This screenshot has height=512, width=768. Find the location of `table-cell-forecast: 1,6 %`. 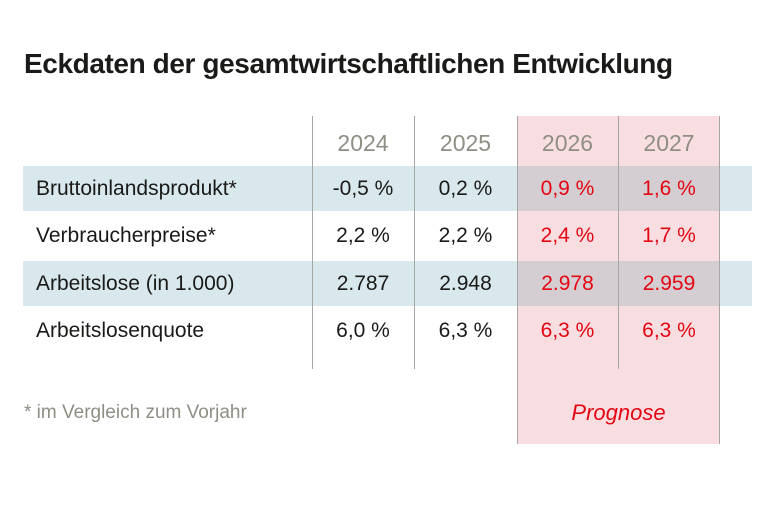

table-cell-forecast: 1,6 % is located at coordinates (669, 188).